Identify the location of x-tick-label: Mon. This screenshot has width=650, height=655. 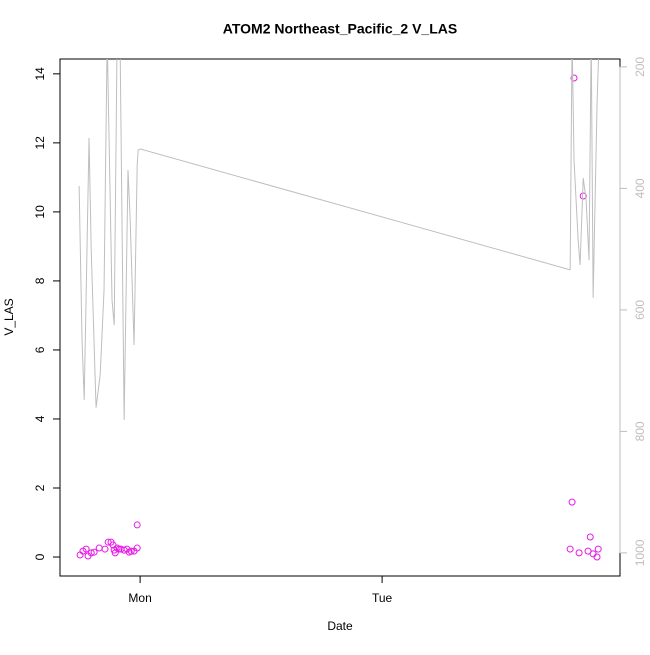
(139, 598).